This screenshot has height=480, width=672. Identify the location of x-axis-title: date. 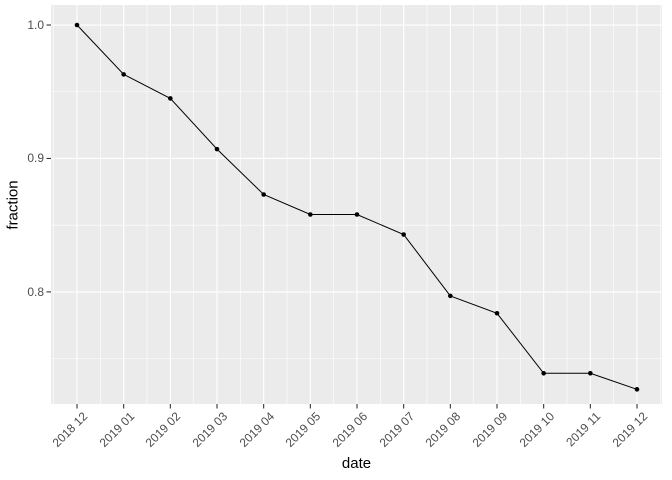
(356, 463).